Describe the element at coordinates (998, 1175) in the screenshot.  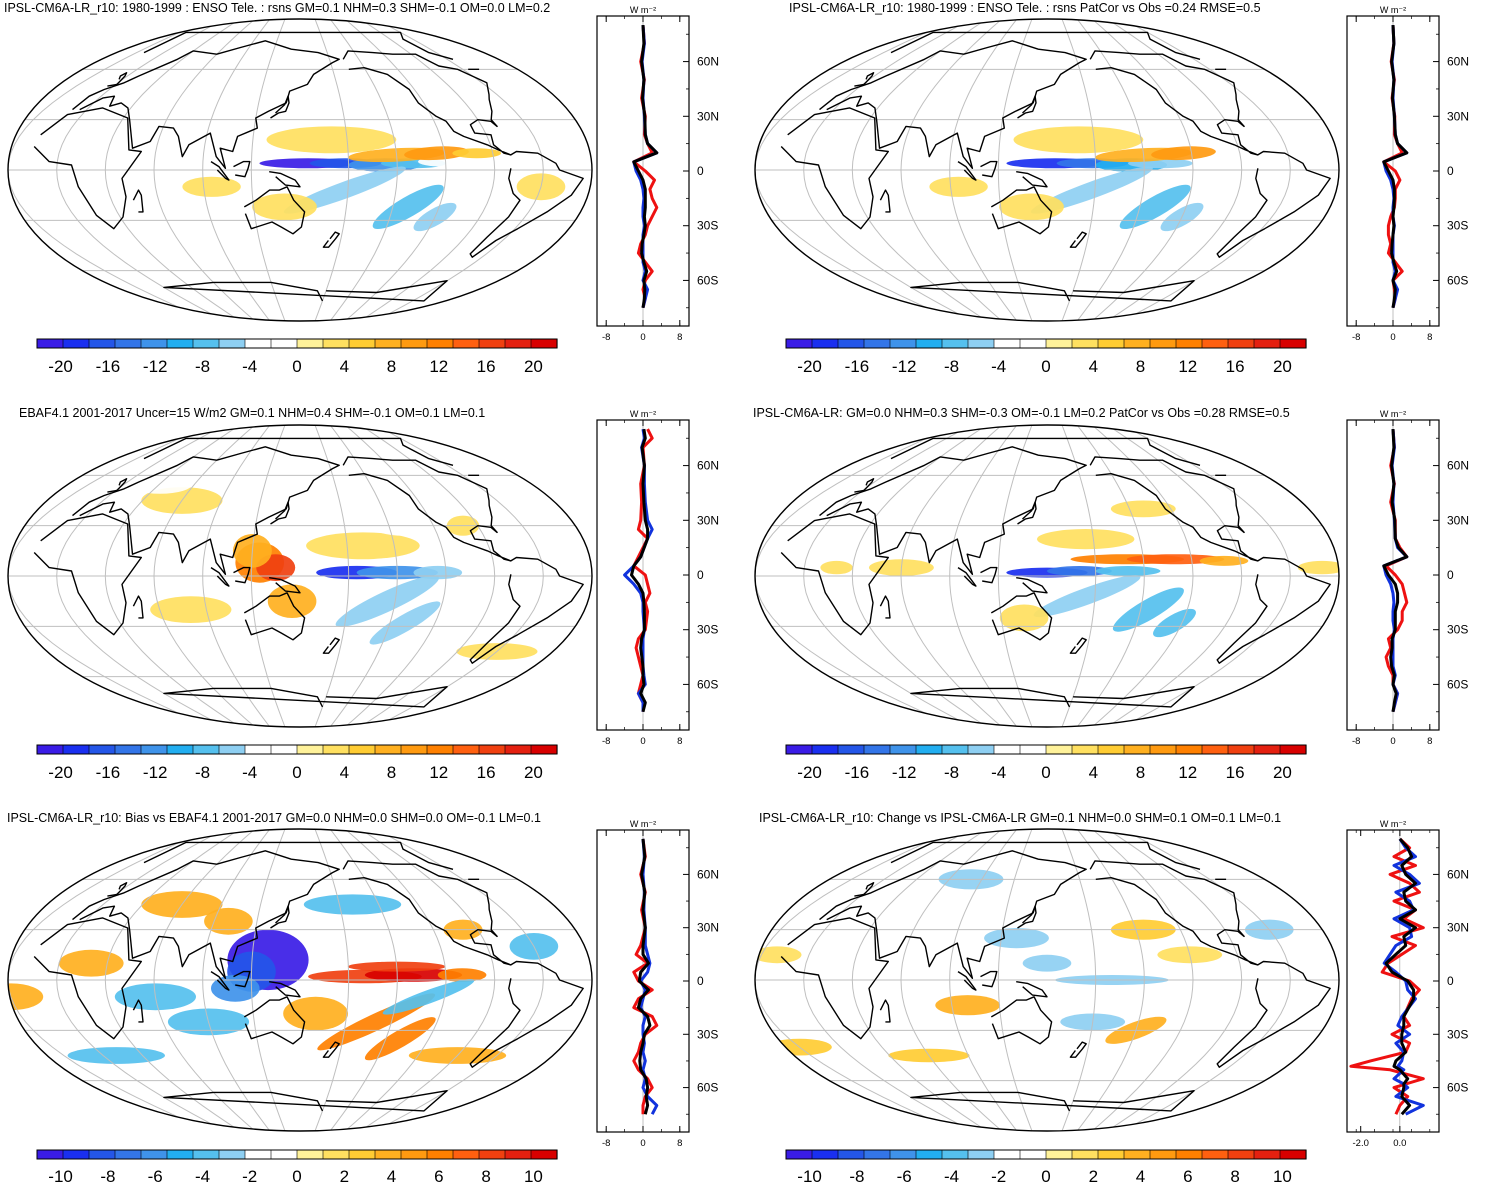
I see `colorbar-tick-label: -2` at that location.